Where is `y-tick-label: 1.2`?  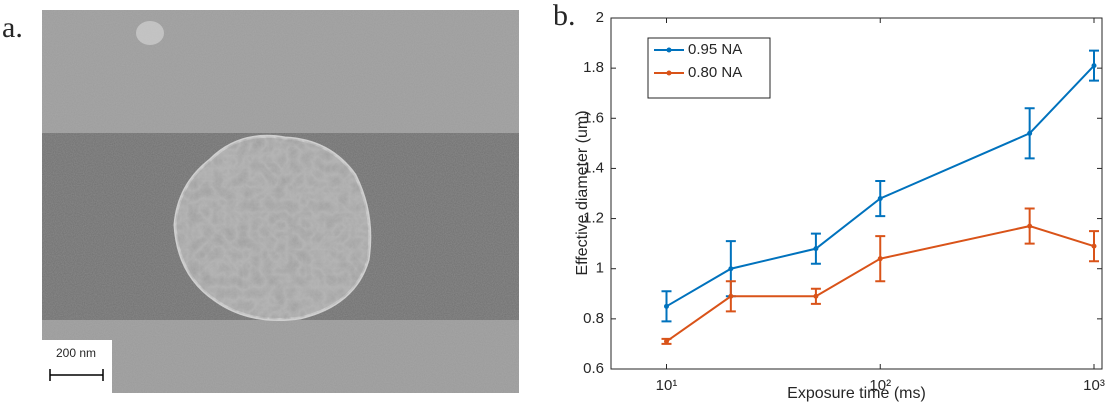
y-tick-label: 1.2 is located at coordinates (593, 218).